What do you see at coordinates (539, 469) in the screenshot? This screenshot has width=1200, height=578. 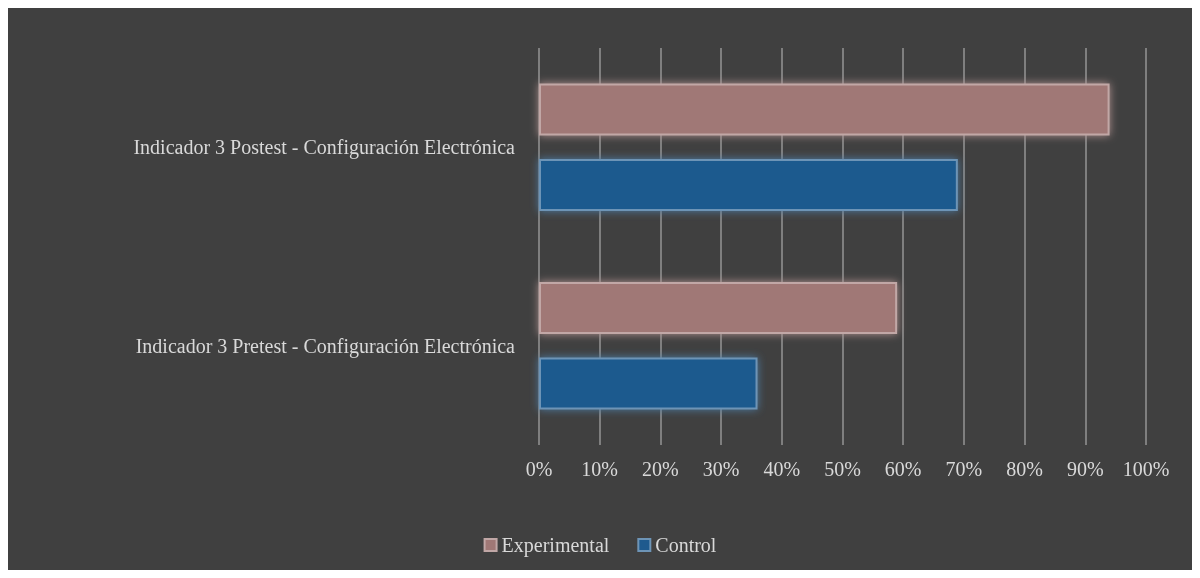 I see `x-tick-label: 0%` at bounding box center [539, 469].